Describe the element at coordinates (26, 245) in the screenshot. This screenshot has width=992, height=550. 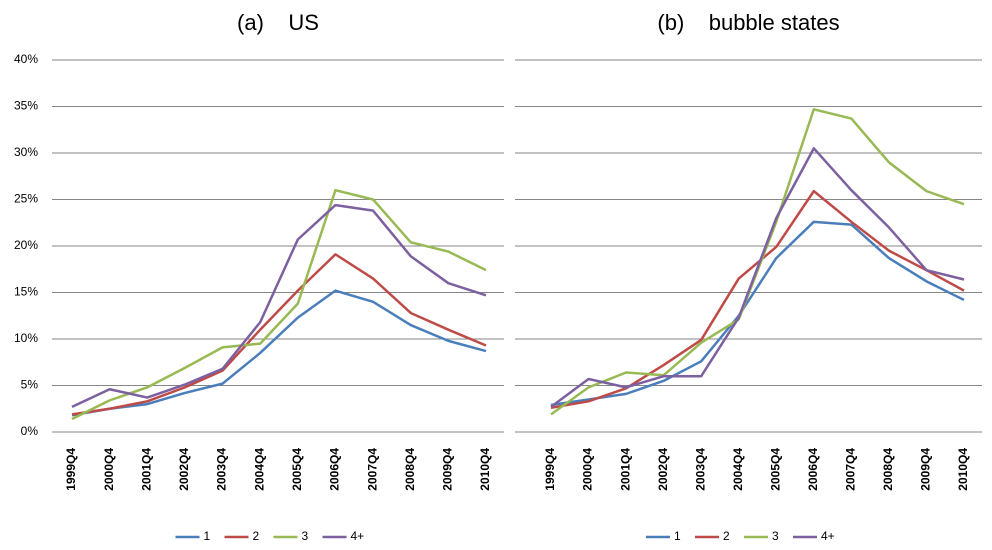
I see `y-tick-label: 20%` at that location.